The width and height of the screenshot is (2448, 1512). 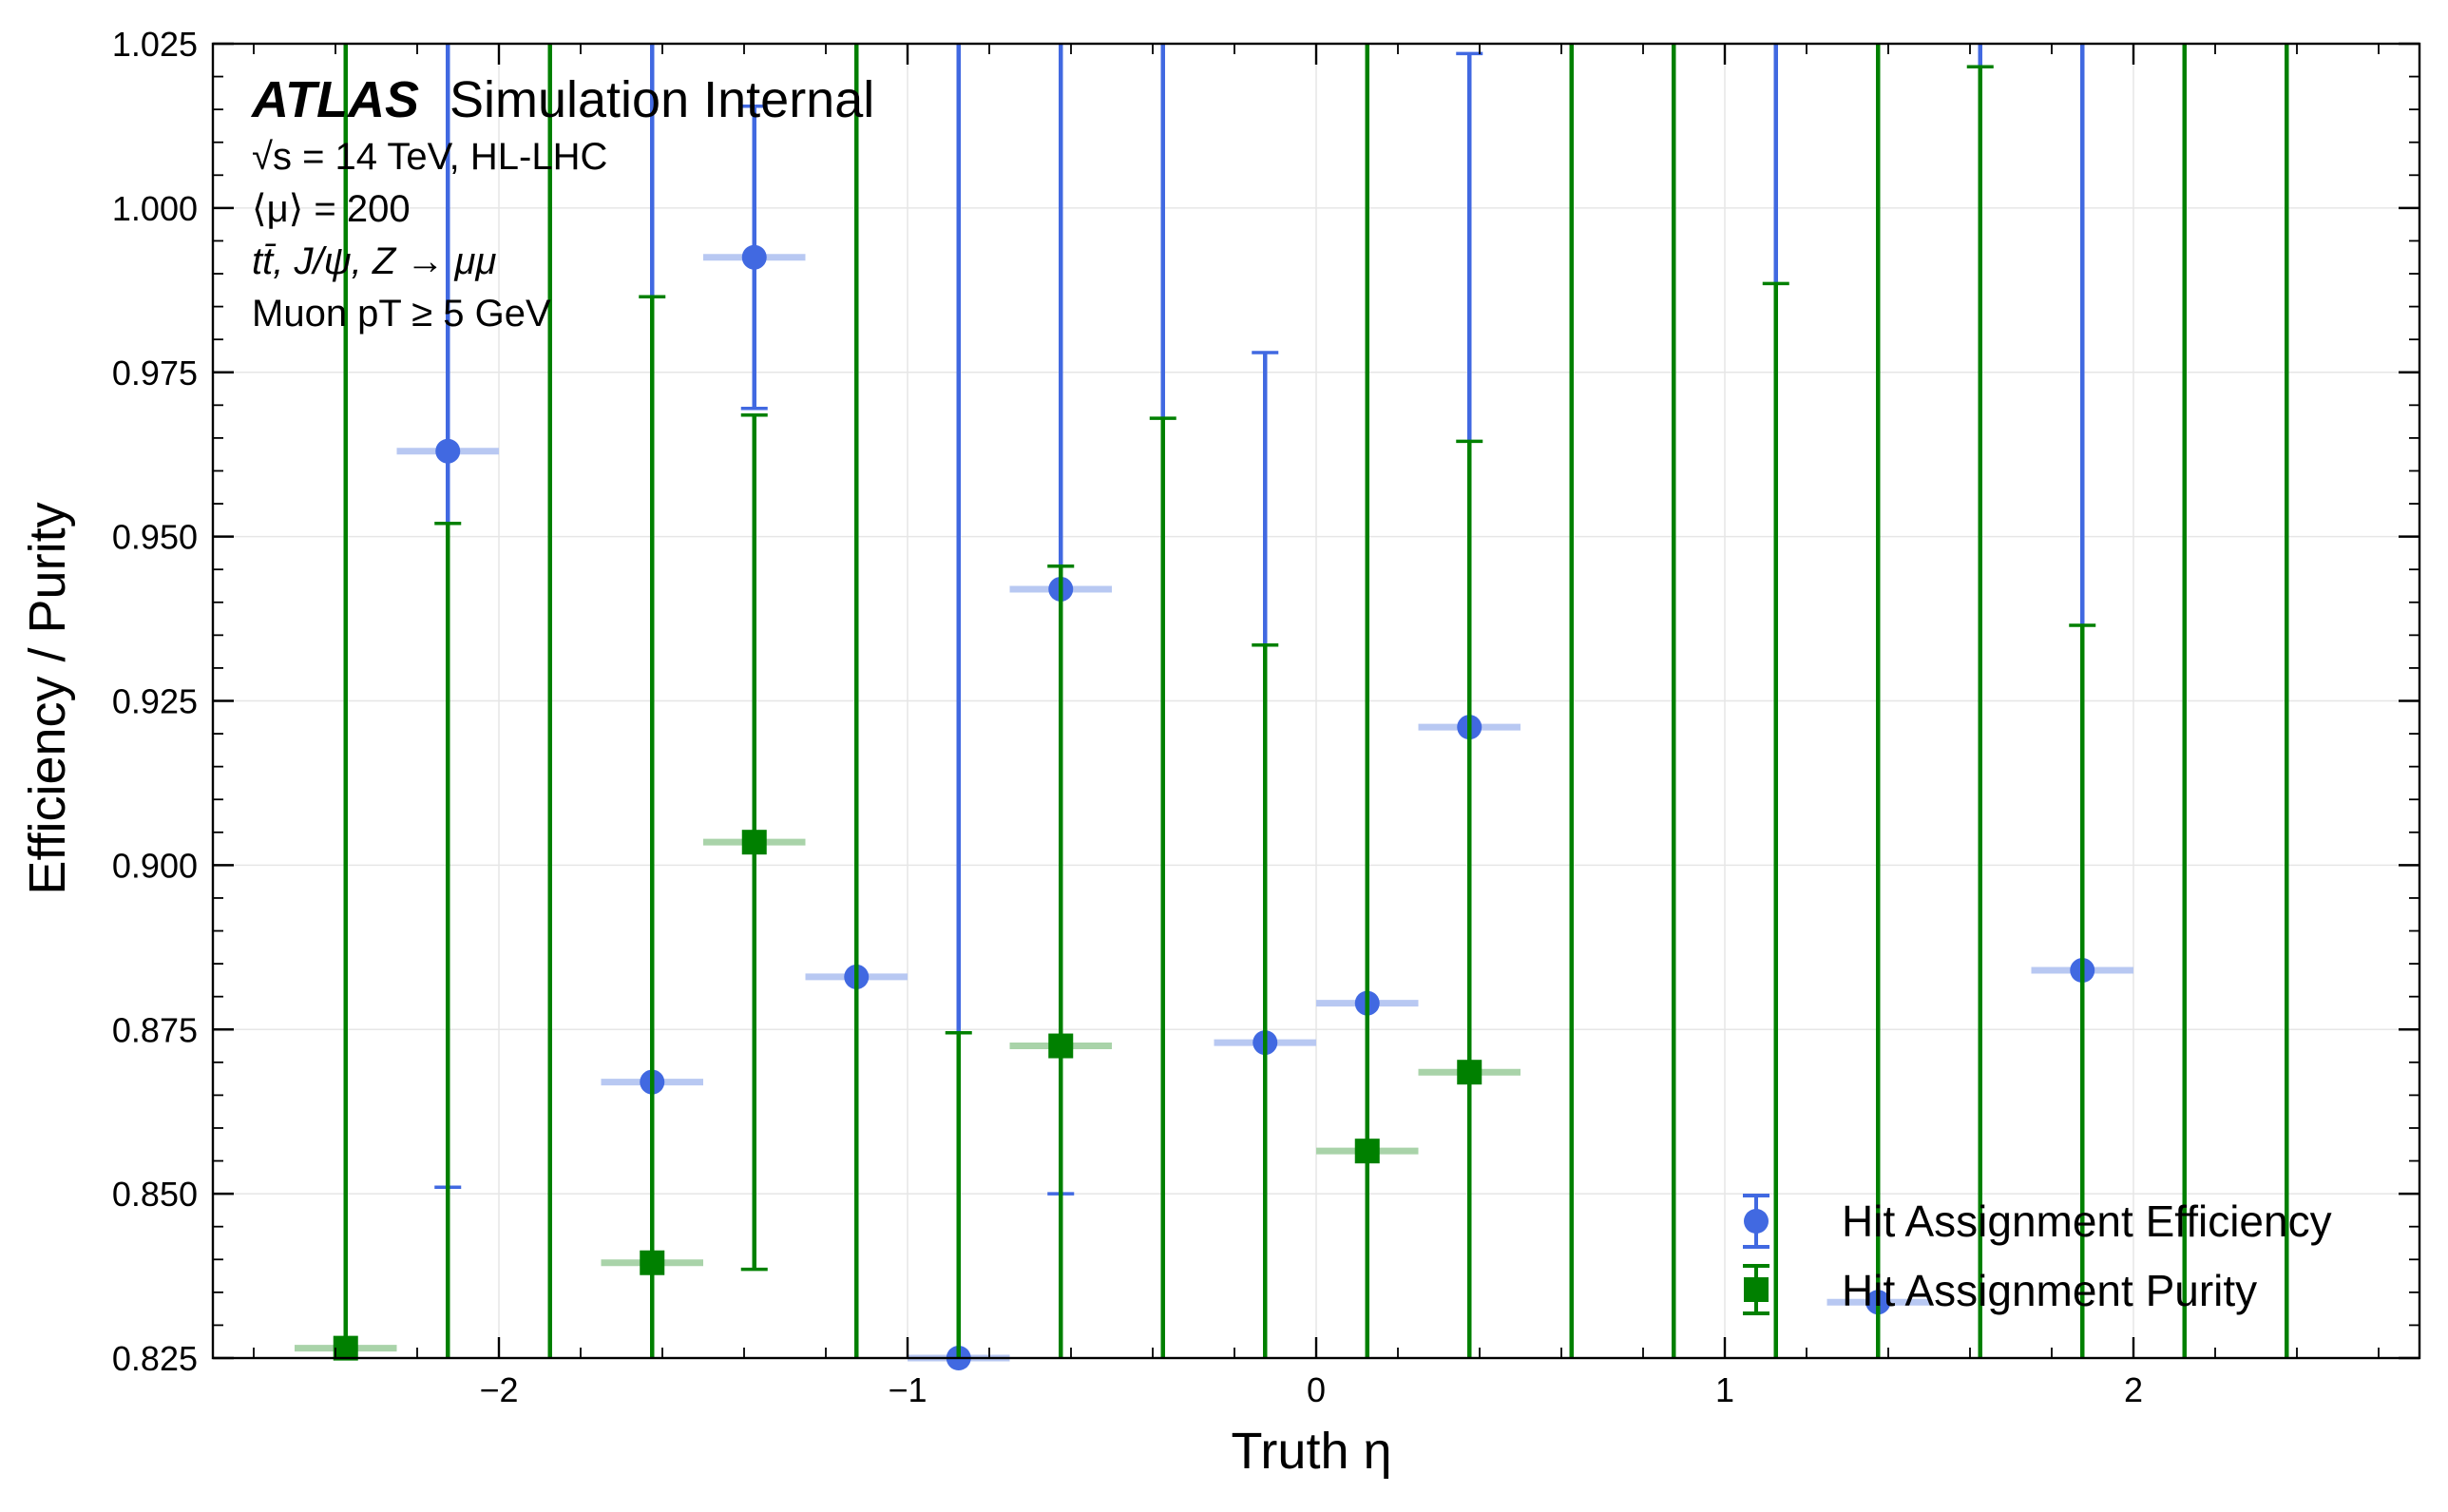 I want to click on x-tick-label: −1, so click(x=908, y=1389).